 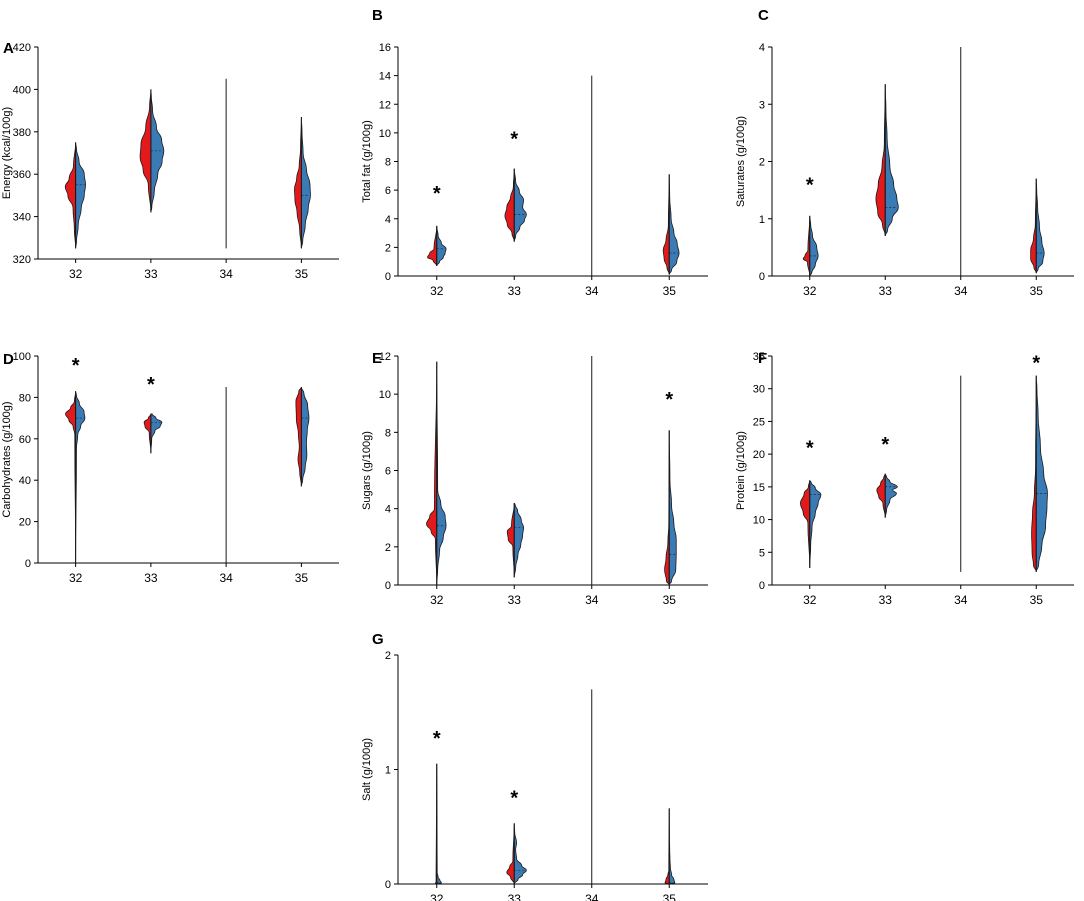 What do you see at coordinates (741, 161) in the screenshot?
I see `y-axis-title: Saturates (g/100g)` at bounding box center [741, 161].